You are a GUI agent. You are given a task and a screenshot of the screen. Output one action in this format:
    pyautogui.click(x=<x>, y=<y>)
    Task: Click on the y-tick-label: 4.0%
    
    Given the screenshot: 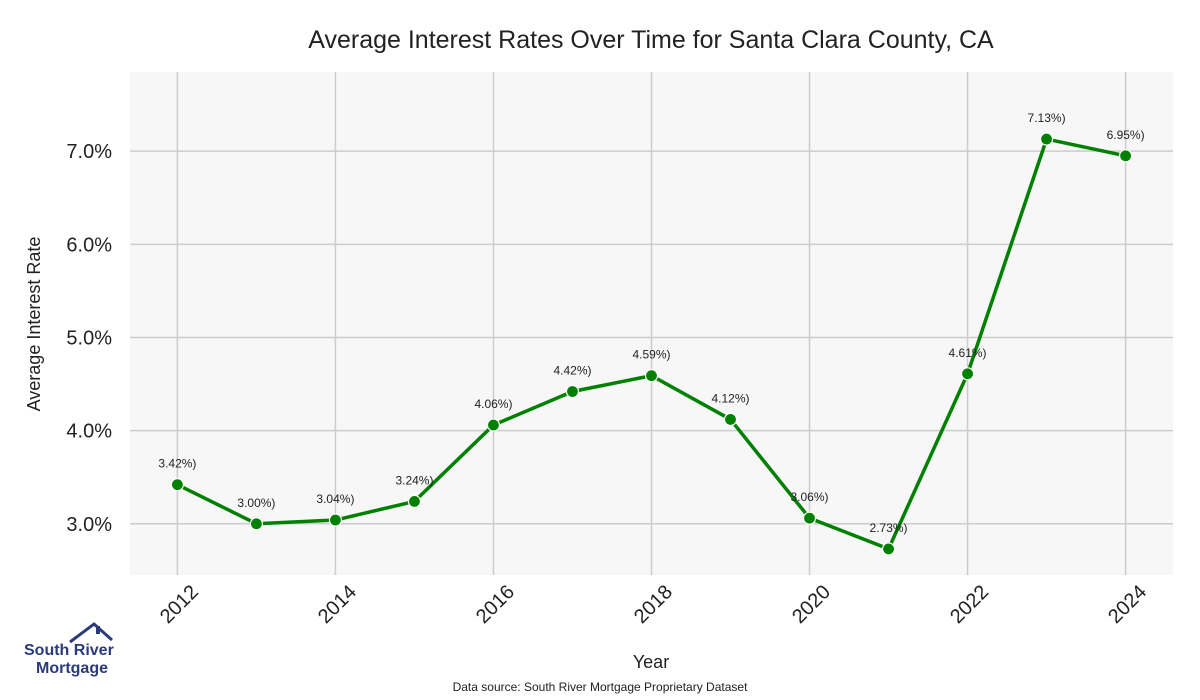 What is the action you would take?
    pyautogui.click(x=89, y=432)
    